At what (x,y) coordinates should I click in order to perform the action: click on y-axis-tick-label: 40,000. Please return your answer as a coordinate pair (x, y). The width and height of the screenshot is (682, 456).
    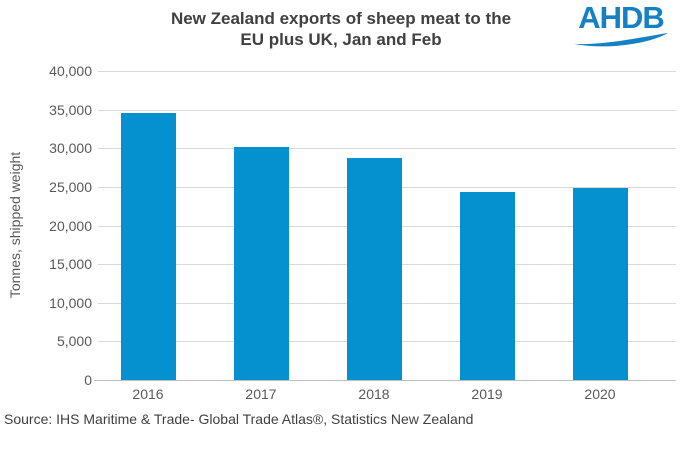
    Looking at the image, I should click on (70, 71).